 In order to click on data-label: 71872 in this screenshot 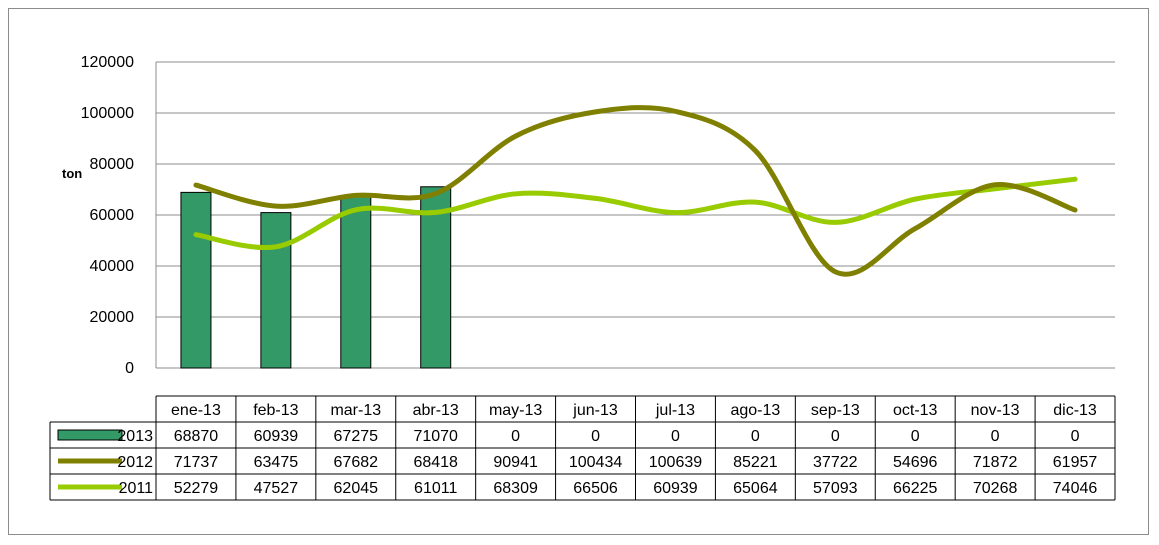, I will do `click(995, 462)`.